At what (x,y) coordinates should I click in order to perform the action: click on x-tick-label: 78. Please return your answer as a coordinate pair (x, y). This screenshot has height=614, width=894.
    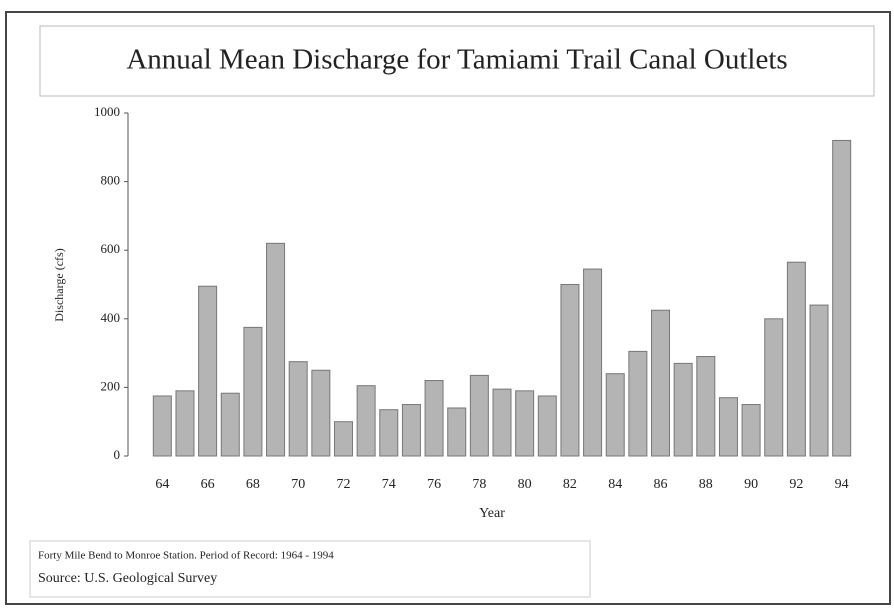
    Looking at the image, I should click on (479, 484).